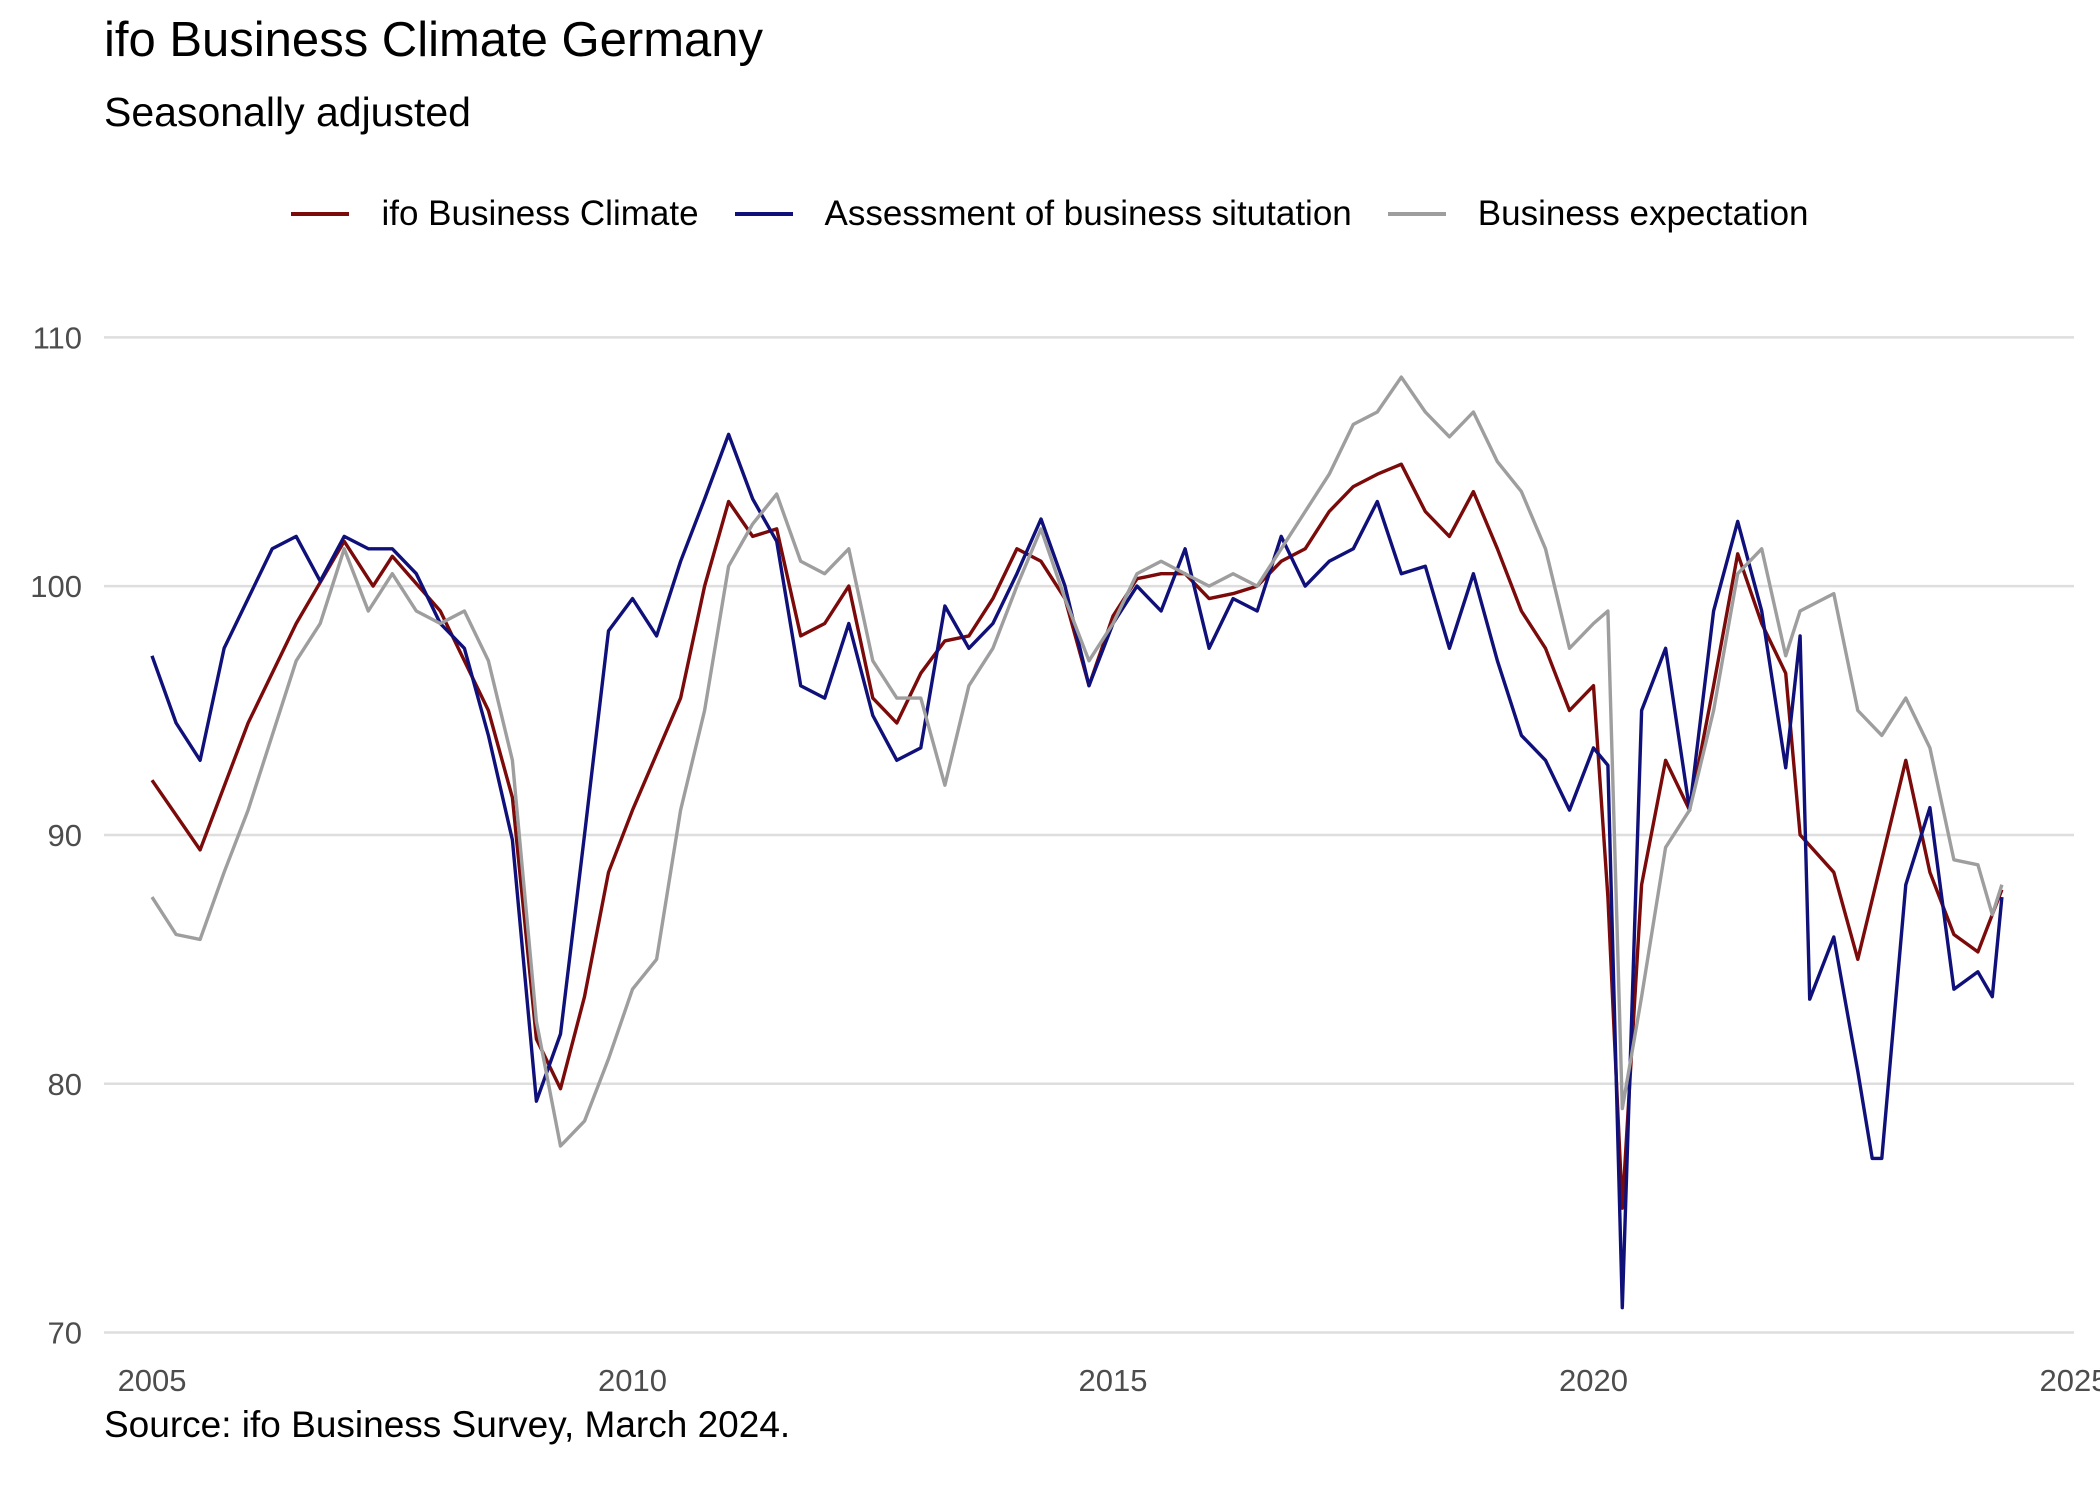  Describe the element at coordinates (540, 213) in the screenshot. I see `legend-label-climate: ifo Business Climate` at that location.